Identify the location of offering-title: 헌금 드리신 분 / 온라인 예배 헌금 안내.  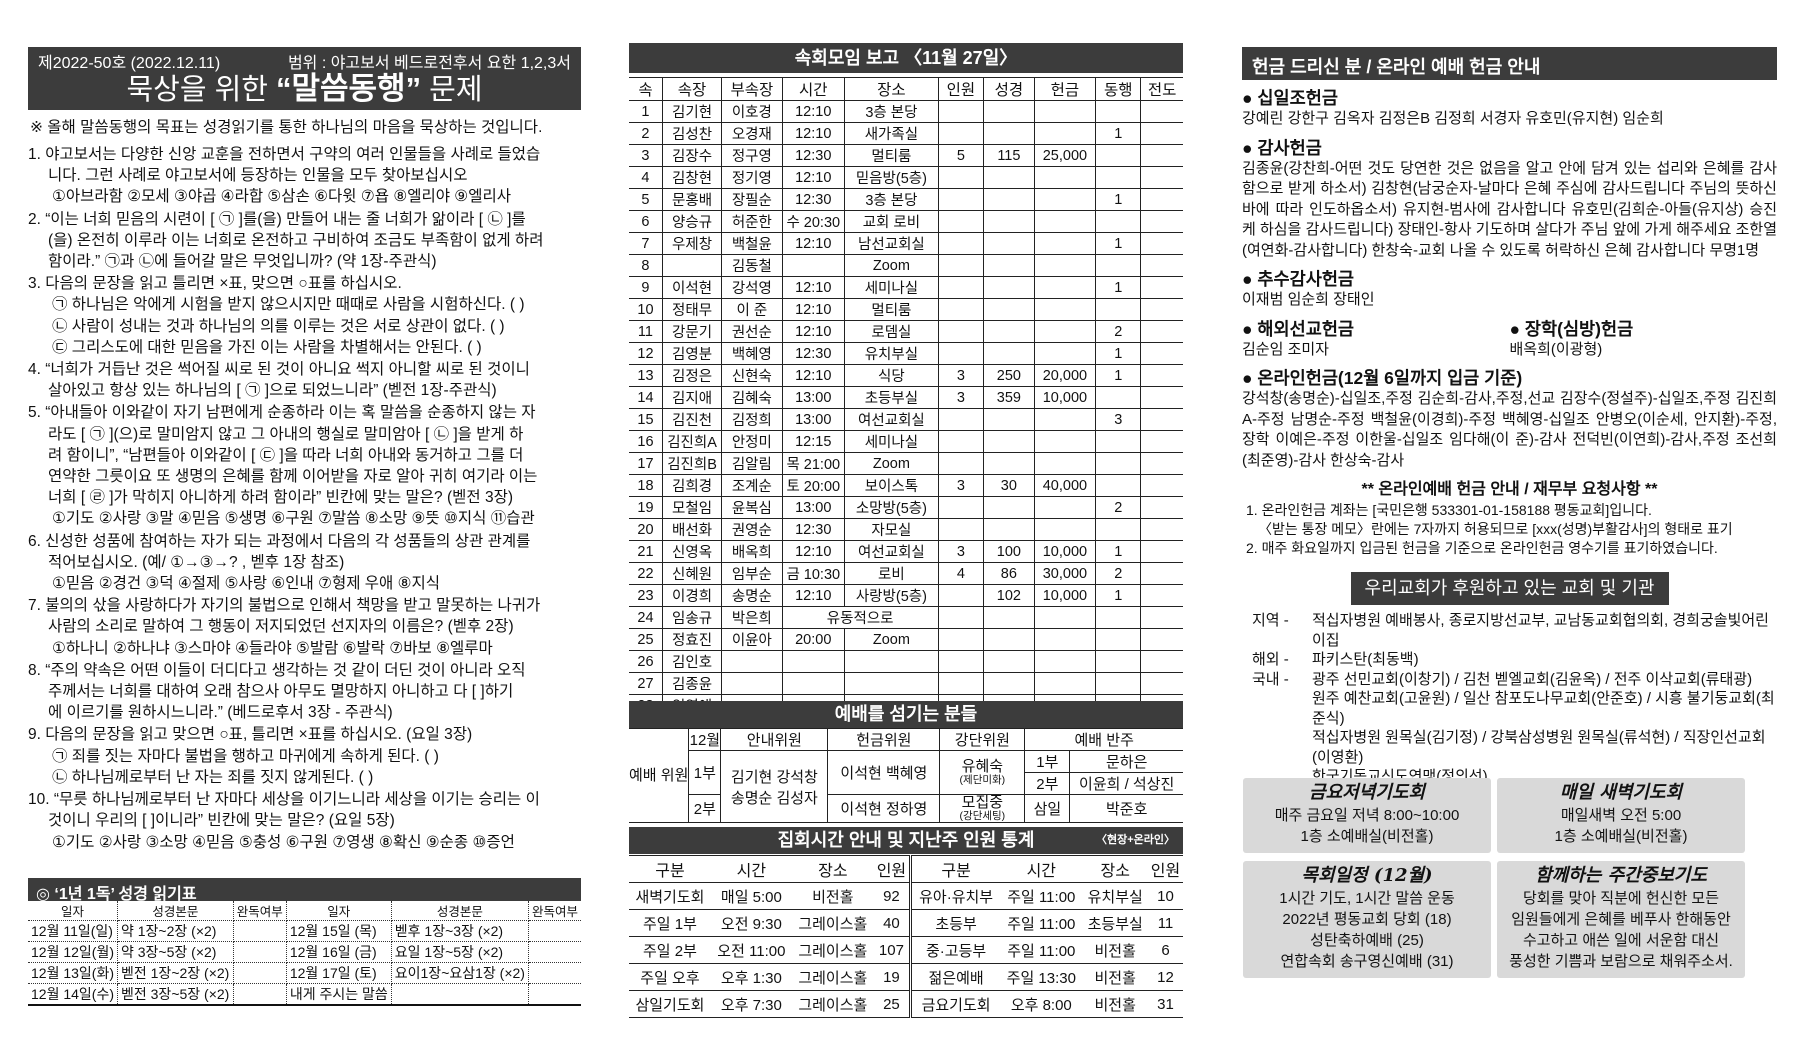
(1509, 63).